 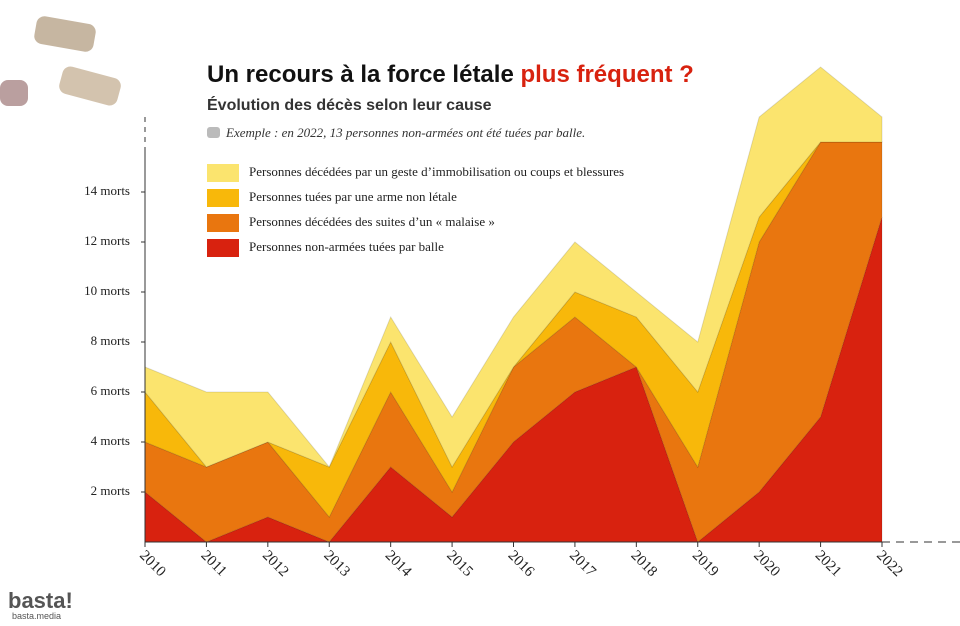 What do you see at coordinates (336, 564) in the screenshot?
I see `x-tick-label: 2013` at bounding box center [336, 564].